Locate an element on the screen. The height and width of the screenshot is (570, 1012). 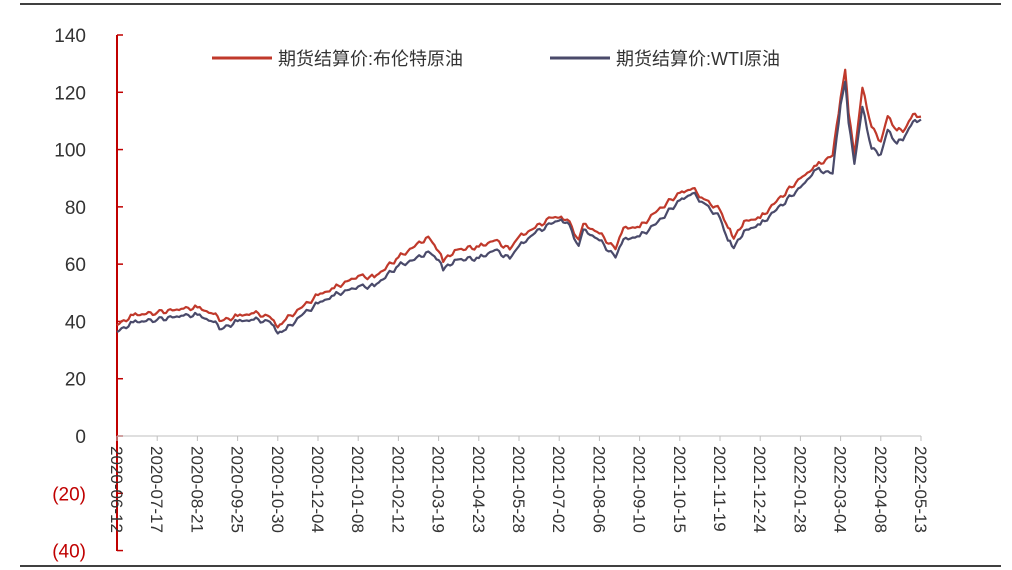
y-tick-label: 0 is located at coordinates (80, 437).